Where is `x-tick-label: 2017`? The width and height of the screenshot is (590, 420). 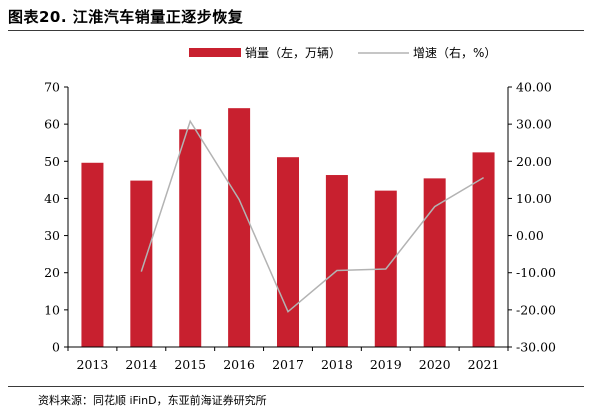 x-tick-label: 2017 is located at coordinates (288, 364).